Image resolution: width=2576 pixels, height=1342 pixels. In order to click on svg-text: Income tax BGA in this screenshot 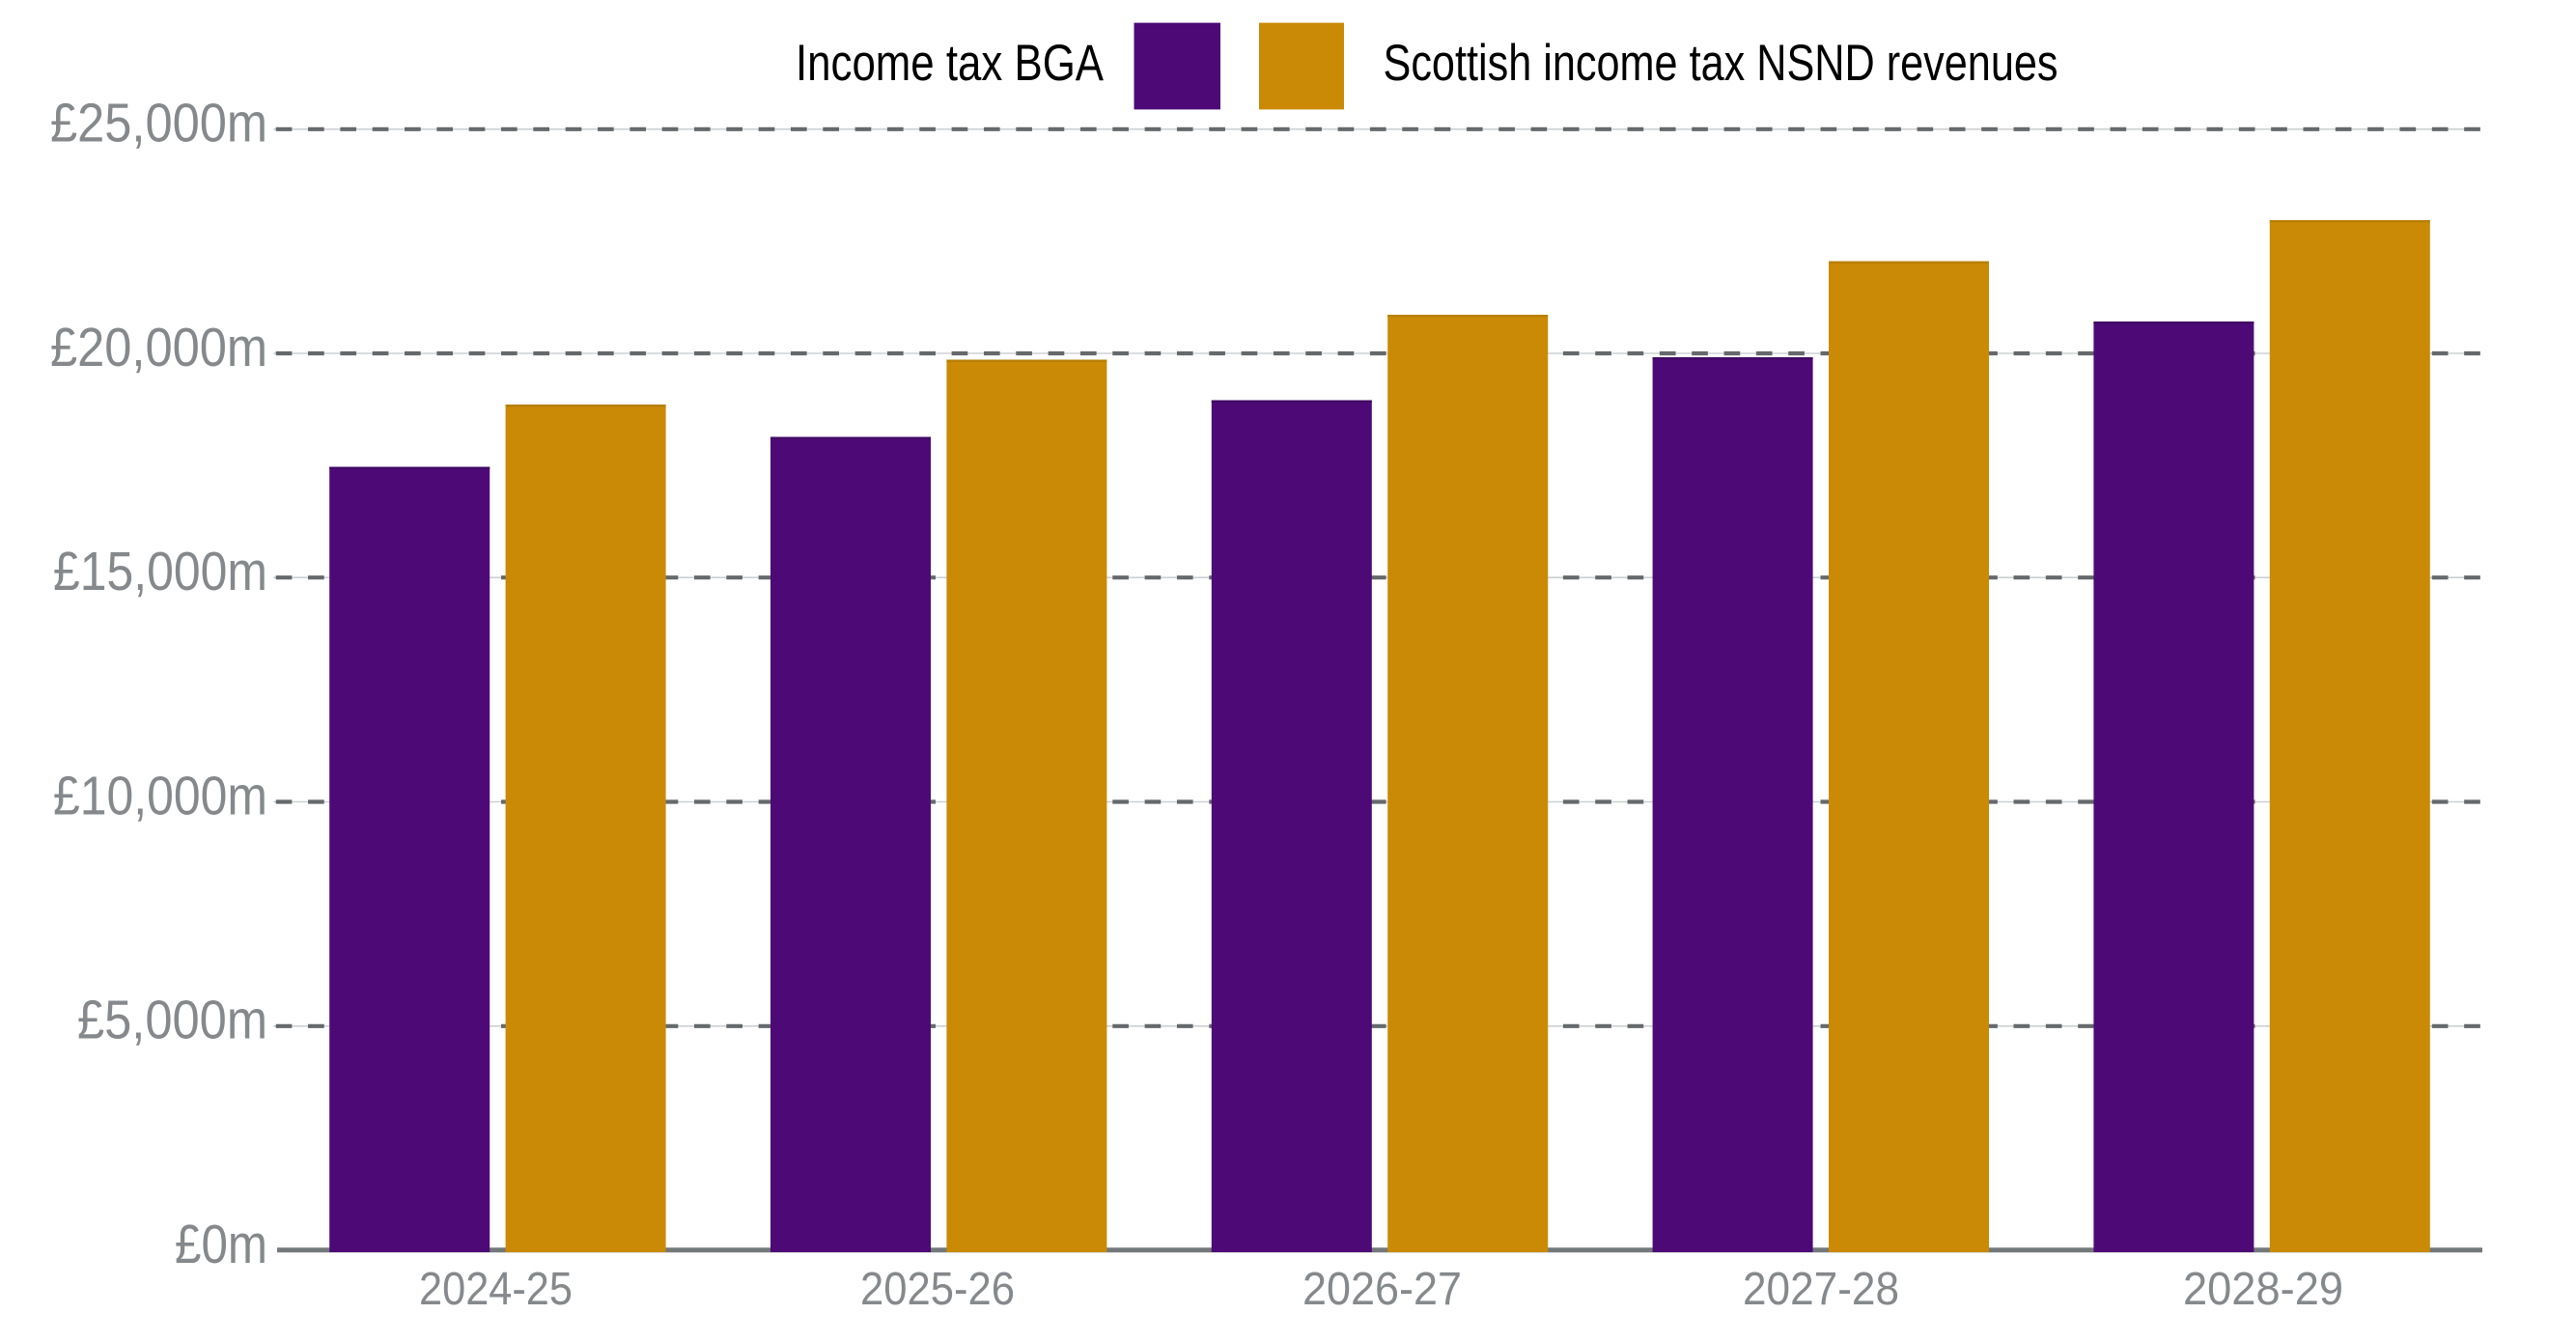, I will do `click(951, 63)`.